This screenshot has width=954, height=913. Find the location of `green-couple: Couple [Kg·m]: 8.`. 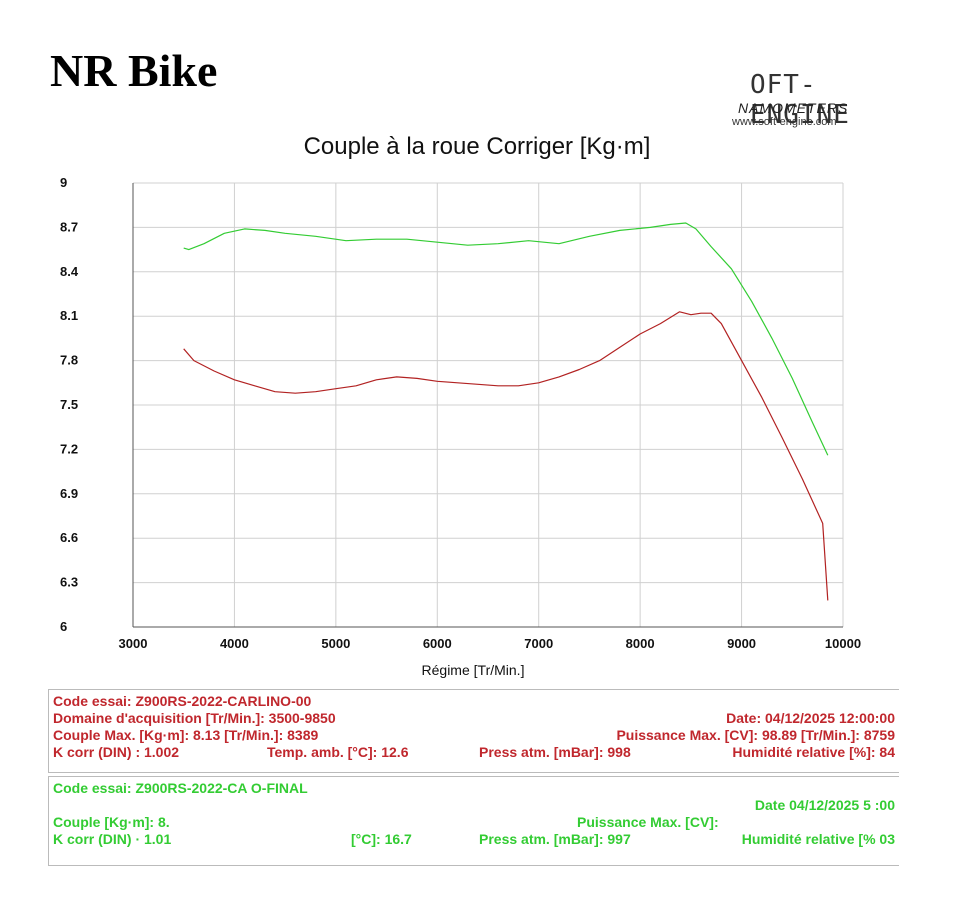

green-couple: Couple [Kg·m]: 8. is located at coordinates (111, 822).